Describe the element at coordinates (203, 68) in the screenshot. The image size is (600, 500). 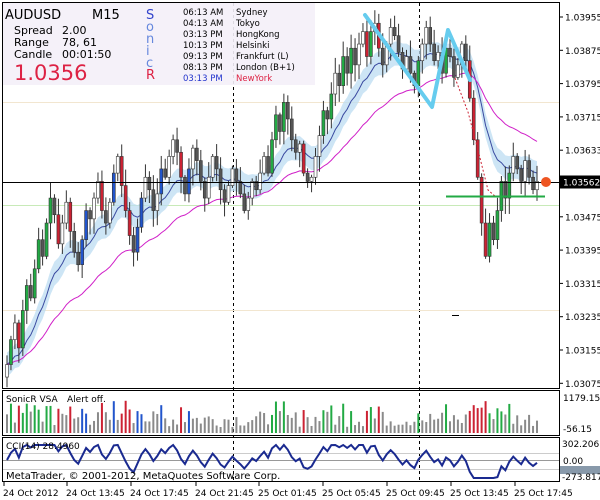
I see `session-time: 08:13 PM` at that location.